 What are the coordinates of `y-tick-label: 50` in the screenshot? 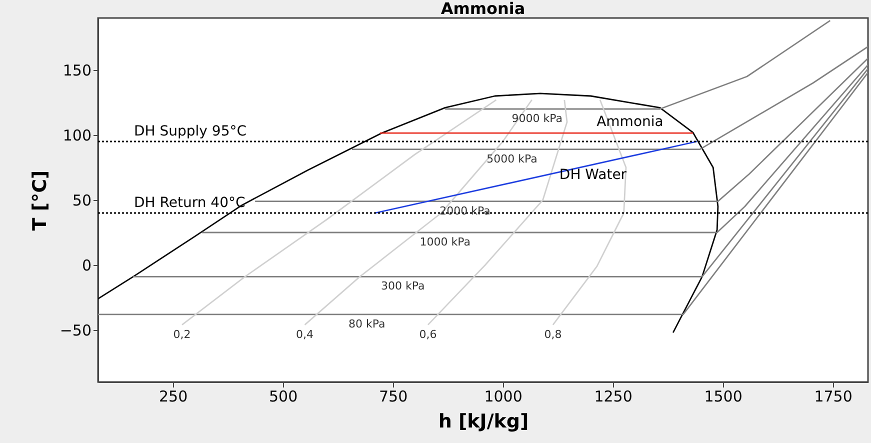 It's located at (82, 201).